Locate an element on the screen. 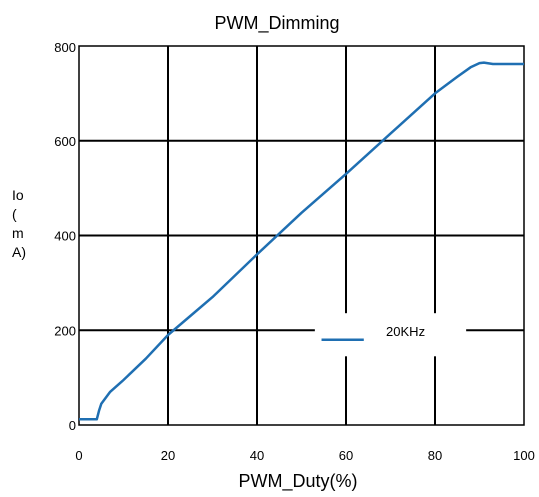 The image size is (539, 497). x-tick-label-0: 0 is located at coordinates (78, 455).